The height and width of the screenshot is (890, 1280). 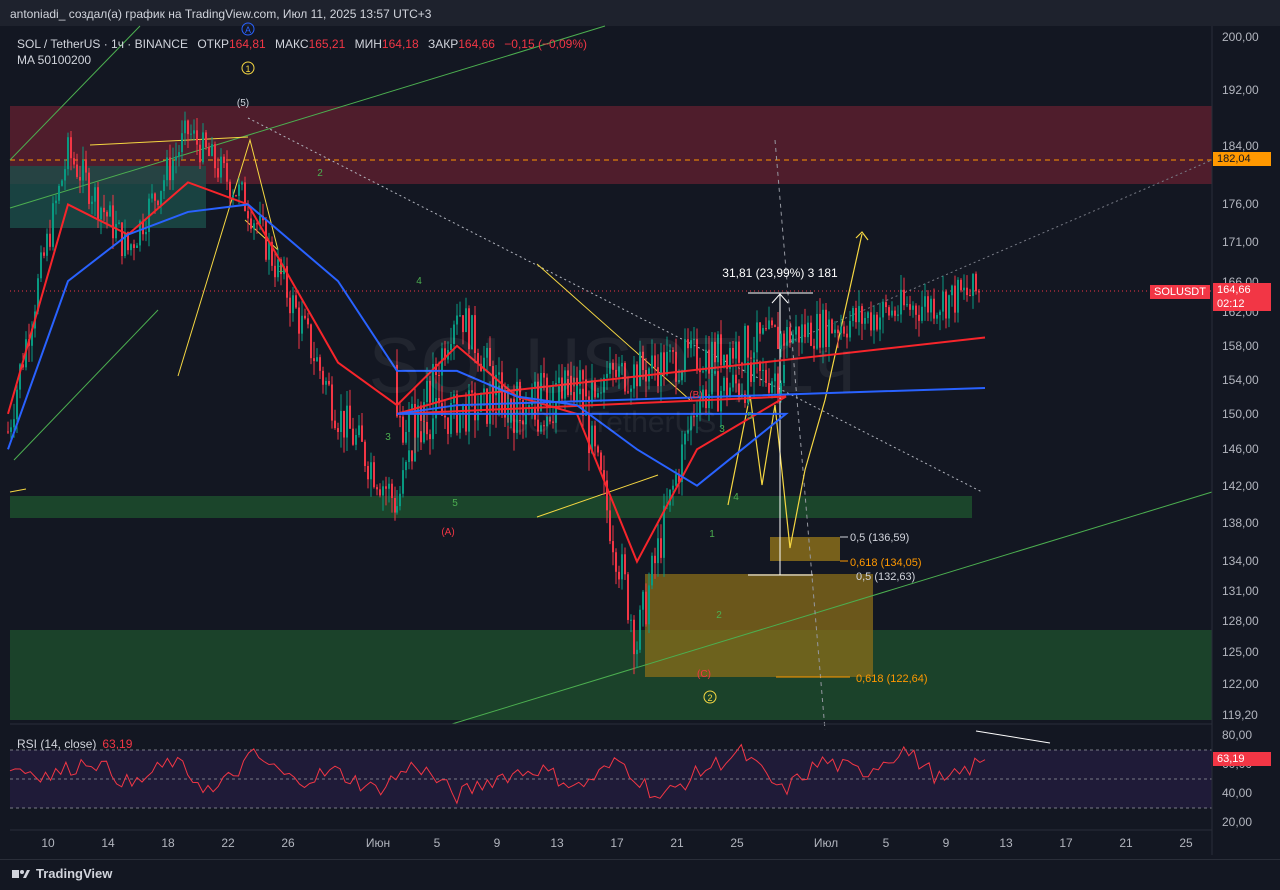 What do you see at coordinates (74, 744) in the screenshot?
I see `rsi-legend: RSI (14, close) 63,19` at bounding box center [74, 744].